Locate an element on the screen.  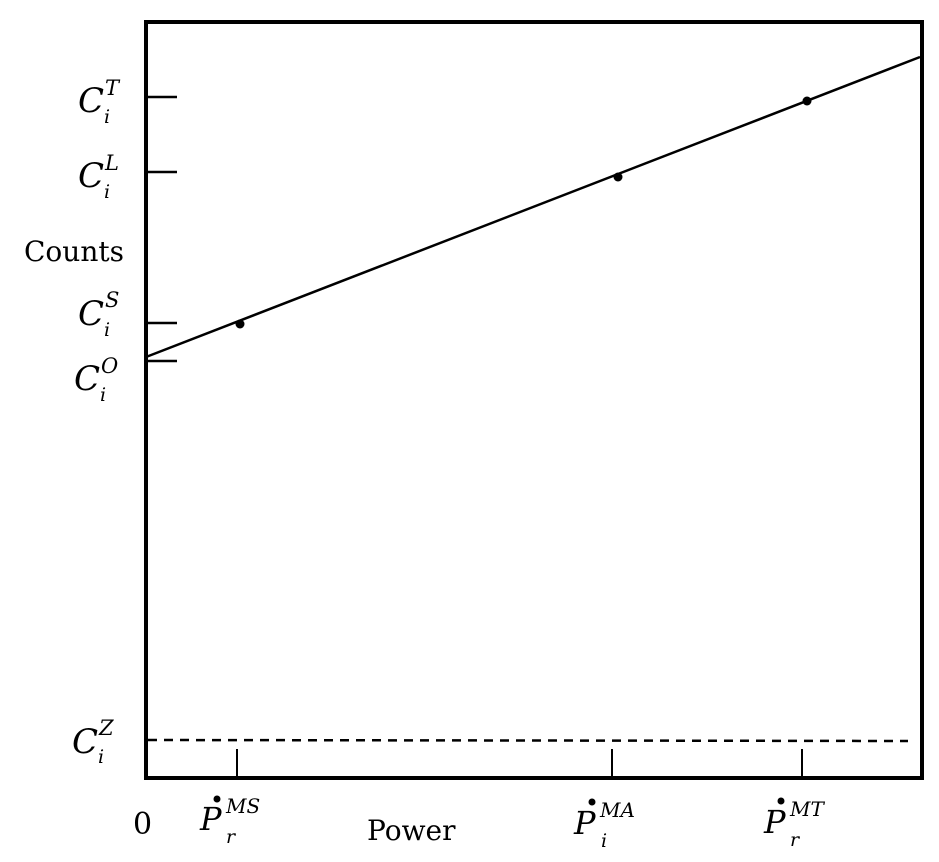
y-label-ct: C T i is located at coordinates (99, 102).